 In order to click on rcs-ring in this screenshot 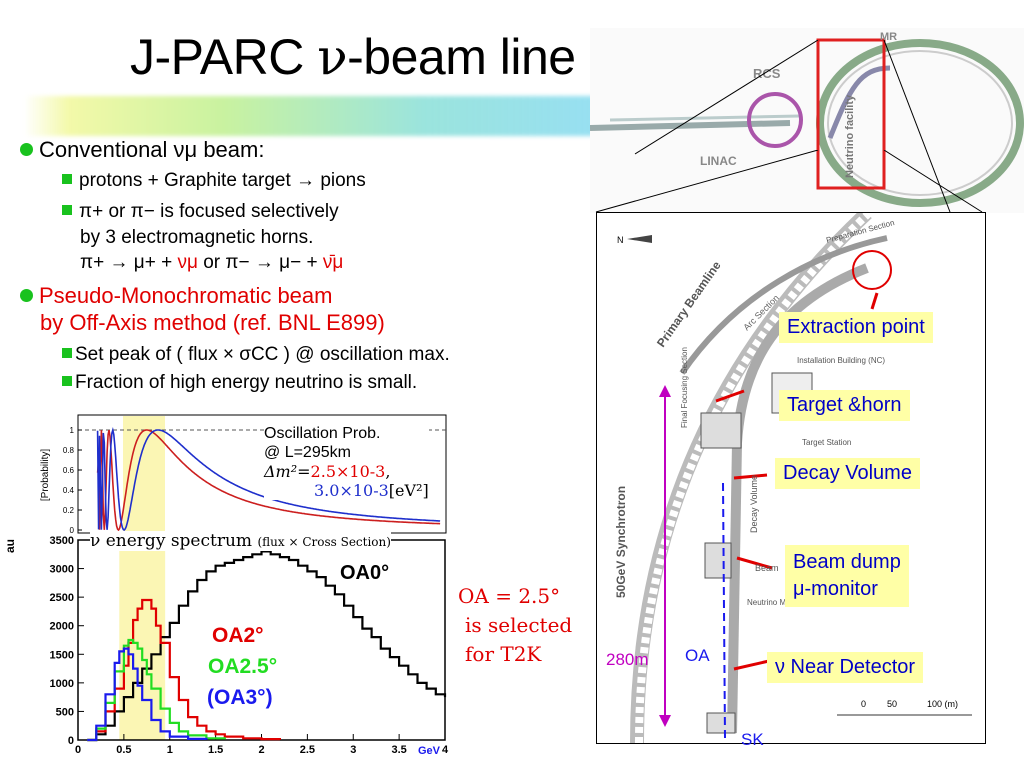, I will do `click(775, 120)`.